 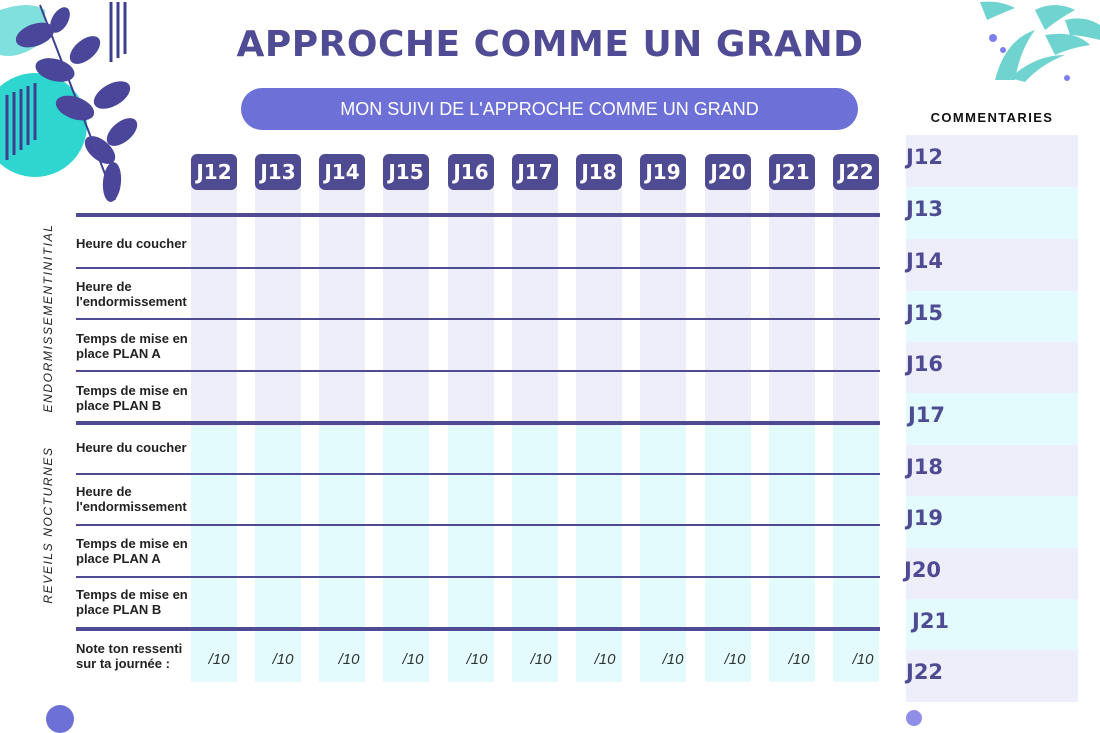 What do you see at coordinates (48, 318) in the screenshot?
I see `section-label-initial: ENDORMISSEMENTINITIAL` at bounding box center [48, 318].